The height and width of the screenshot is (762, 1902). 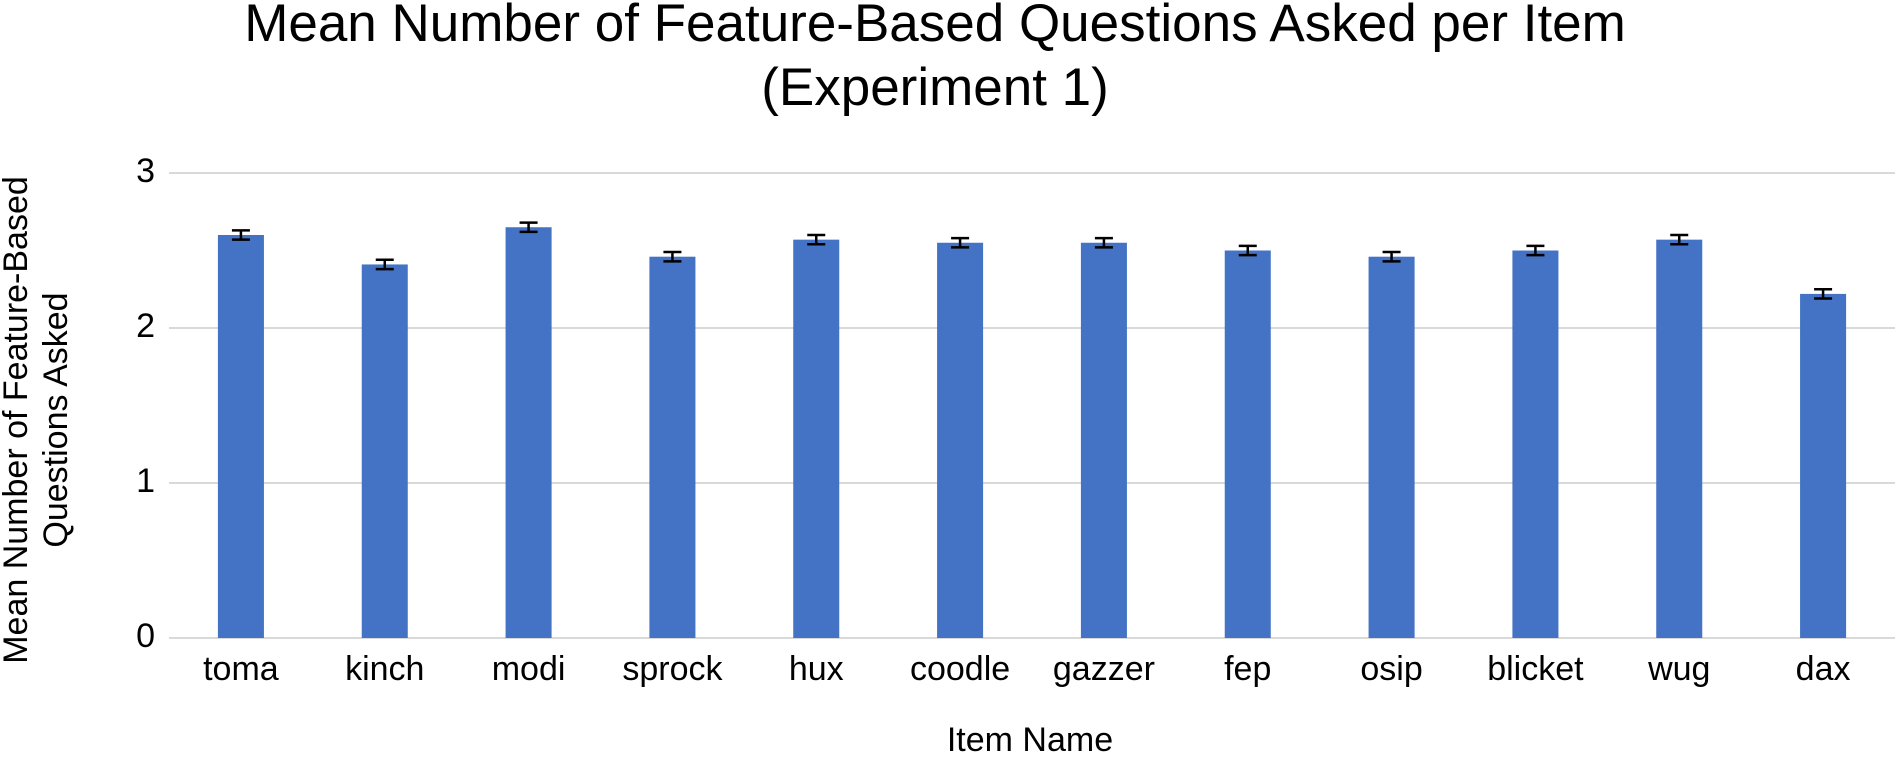 I want to click on x-tick-label: gazzer, so click(x=1104, y=669).